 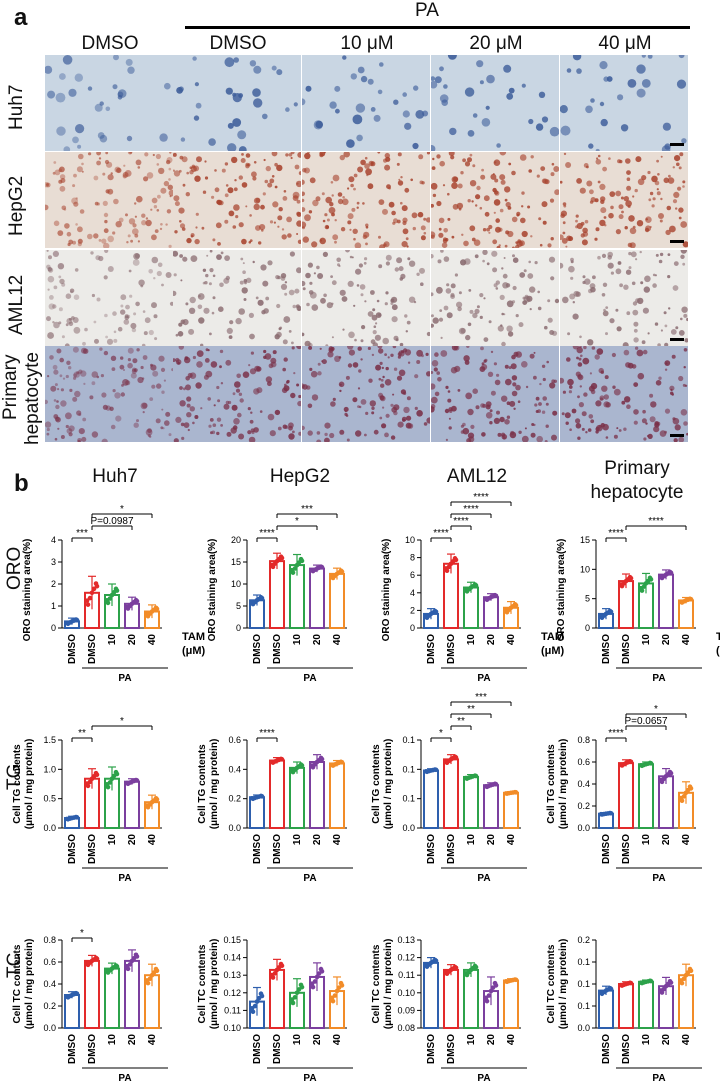 I want to click on sig-label-tg-huh7-1: *, so click(x=122, y=721).